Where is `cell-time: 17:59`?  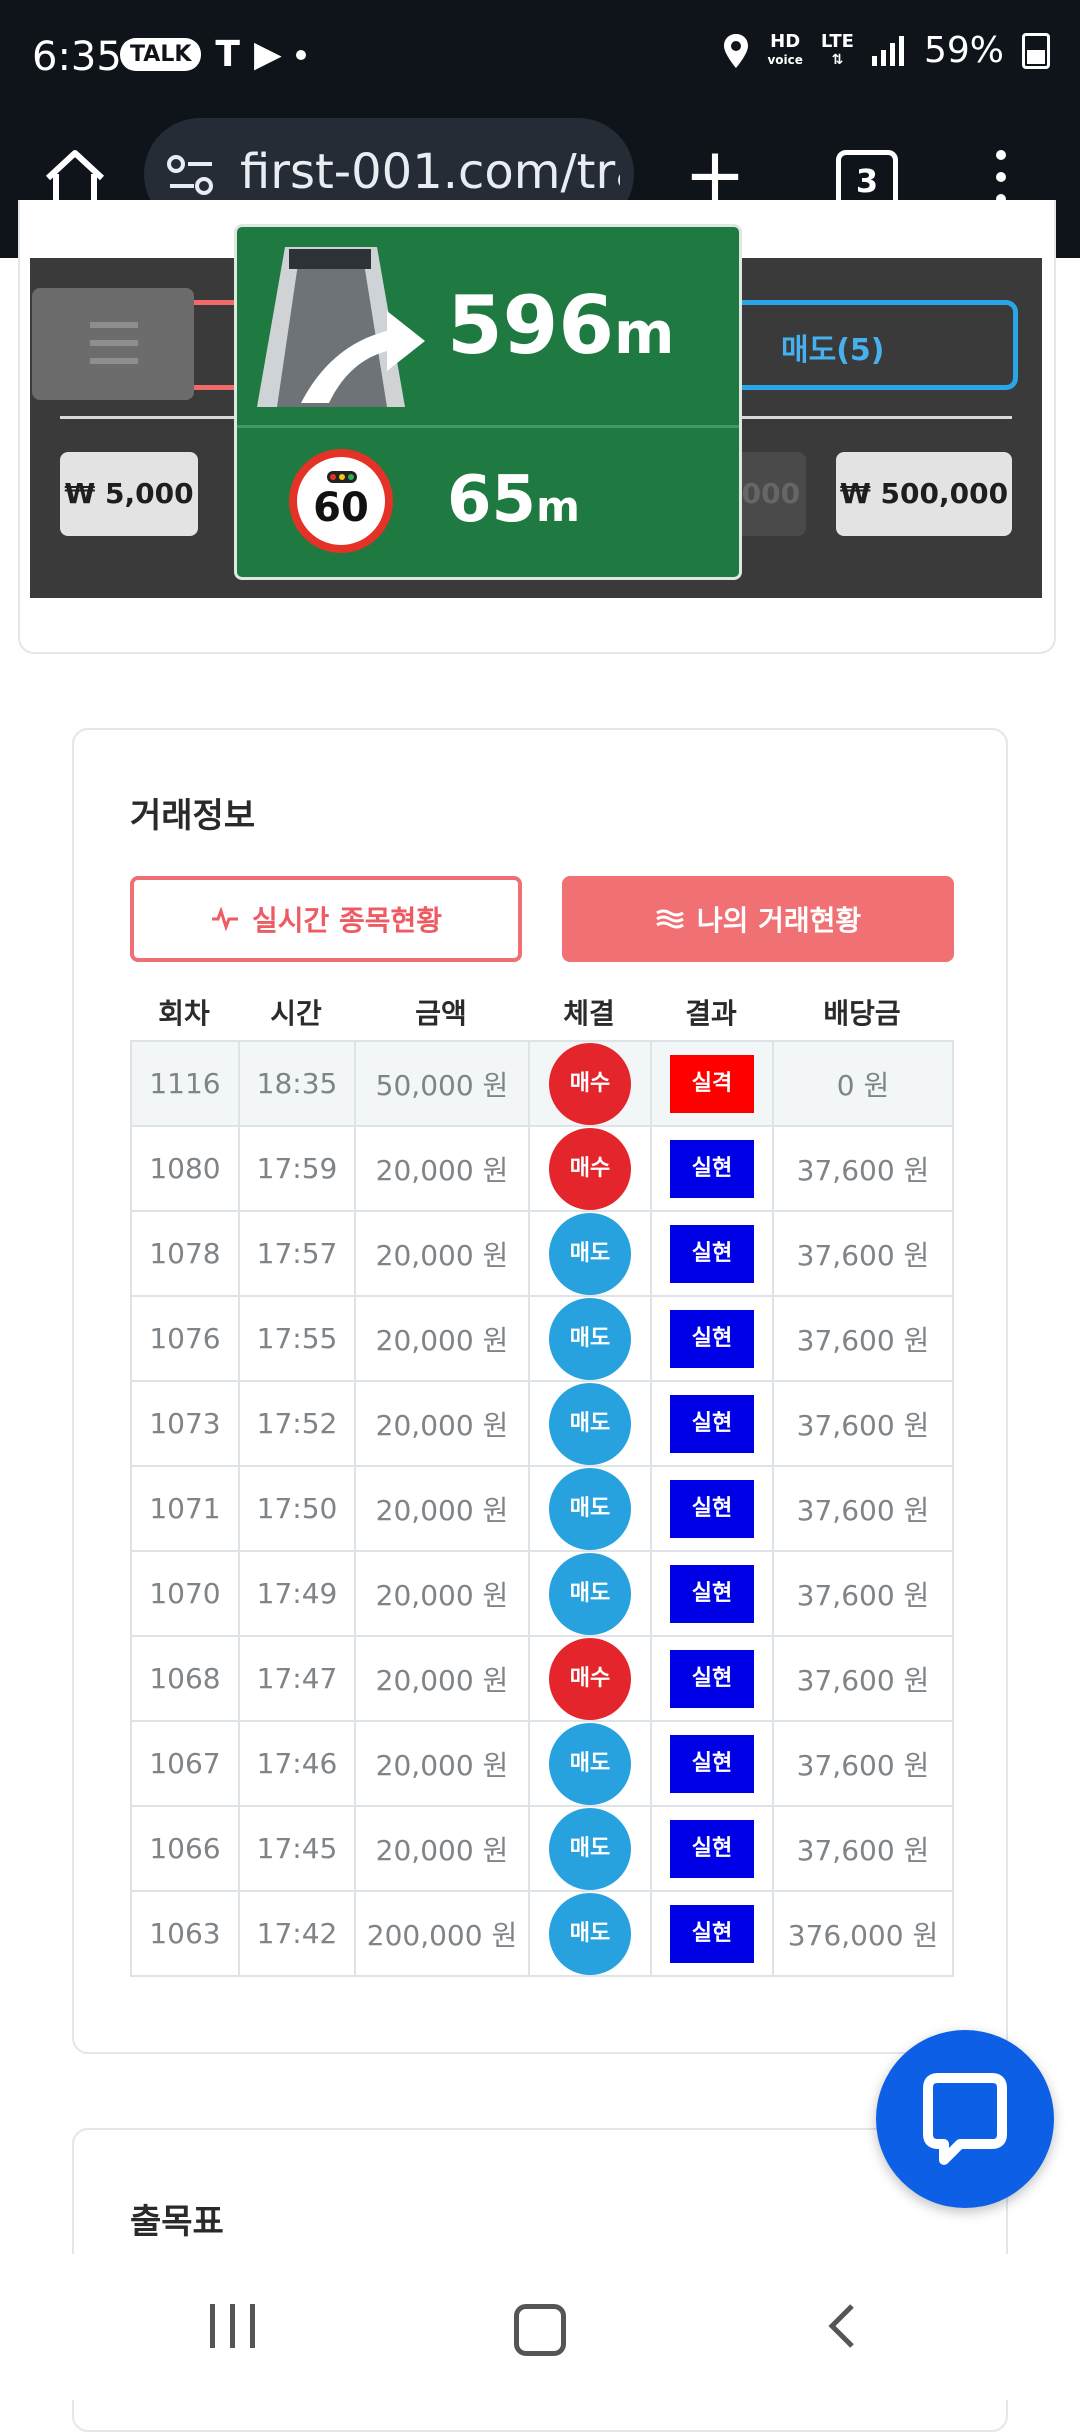
cell-time: 17:59 is located at coordinates (297, 1168).